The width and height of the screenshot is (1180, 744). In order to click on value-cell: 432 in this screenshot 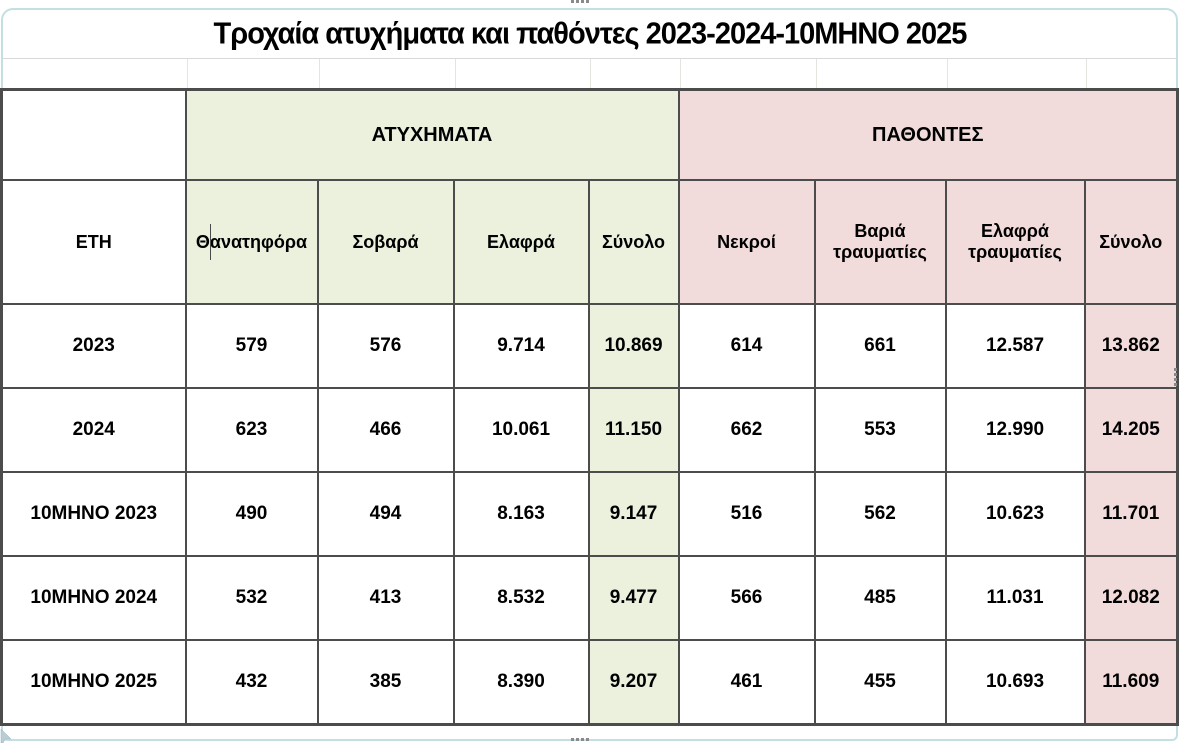, I will do `click(251, 682)`.